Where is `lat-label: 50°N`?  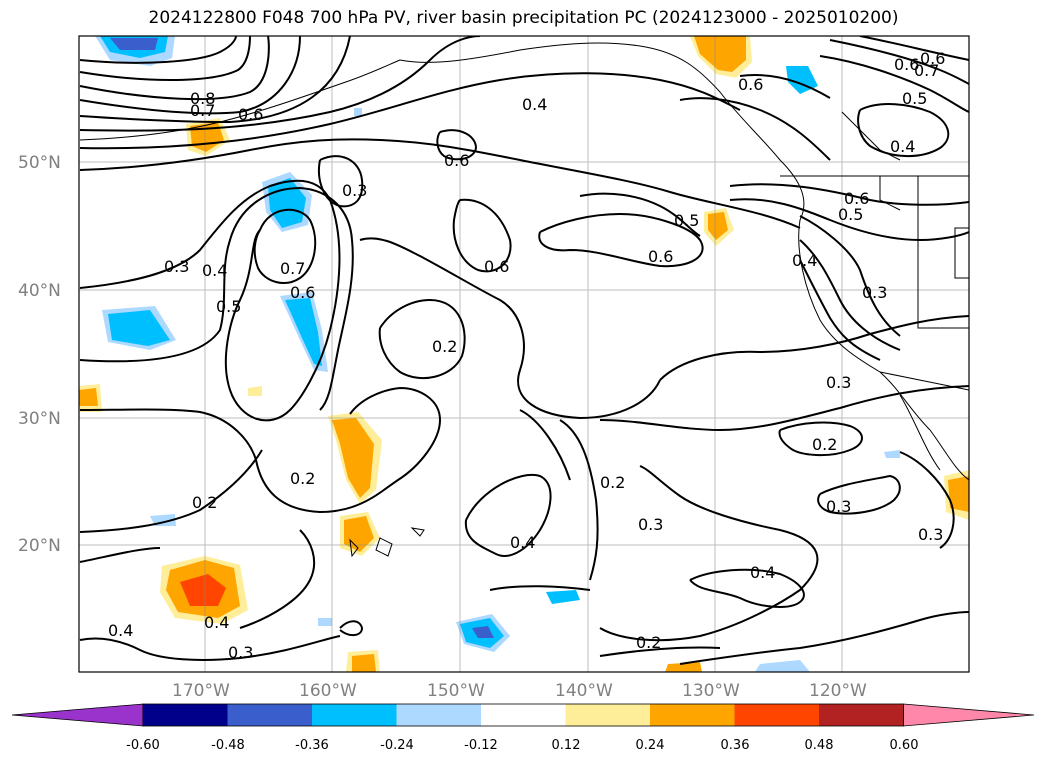
lat-label: 50°N is located at coordinates (39, 163).